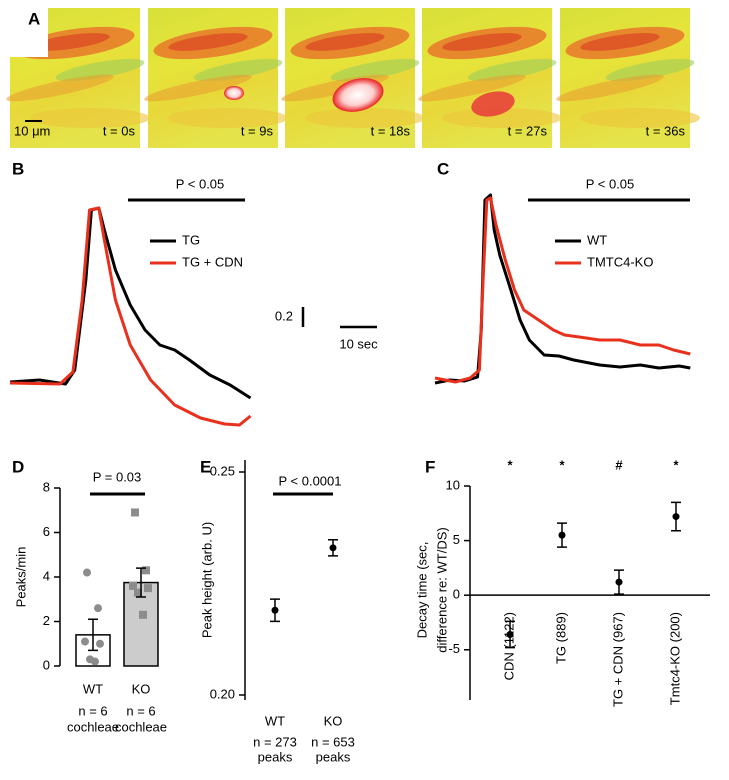 This screenshot has width=729, height=780. What do you see at coordinates (119, 130) in the screenshot?
I see `frame-time: t = 0s` at bounding box center [119, 130].